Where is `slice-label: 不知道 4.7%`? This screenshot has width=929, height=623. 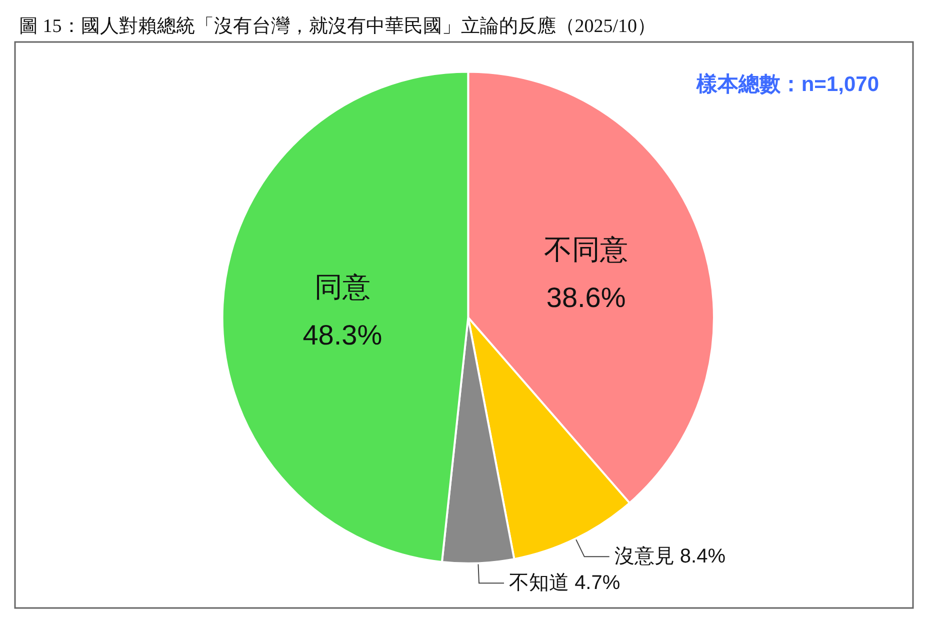
slice-label: 不知道 4.7% is located at coordinates (564, 583).